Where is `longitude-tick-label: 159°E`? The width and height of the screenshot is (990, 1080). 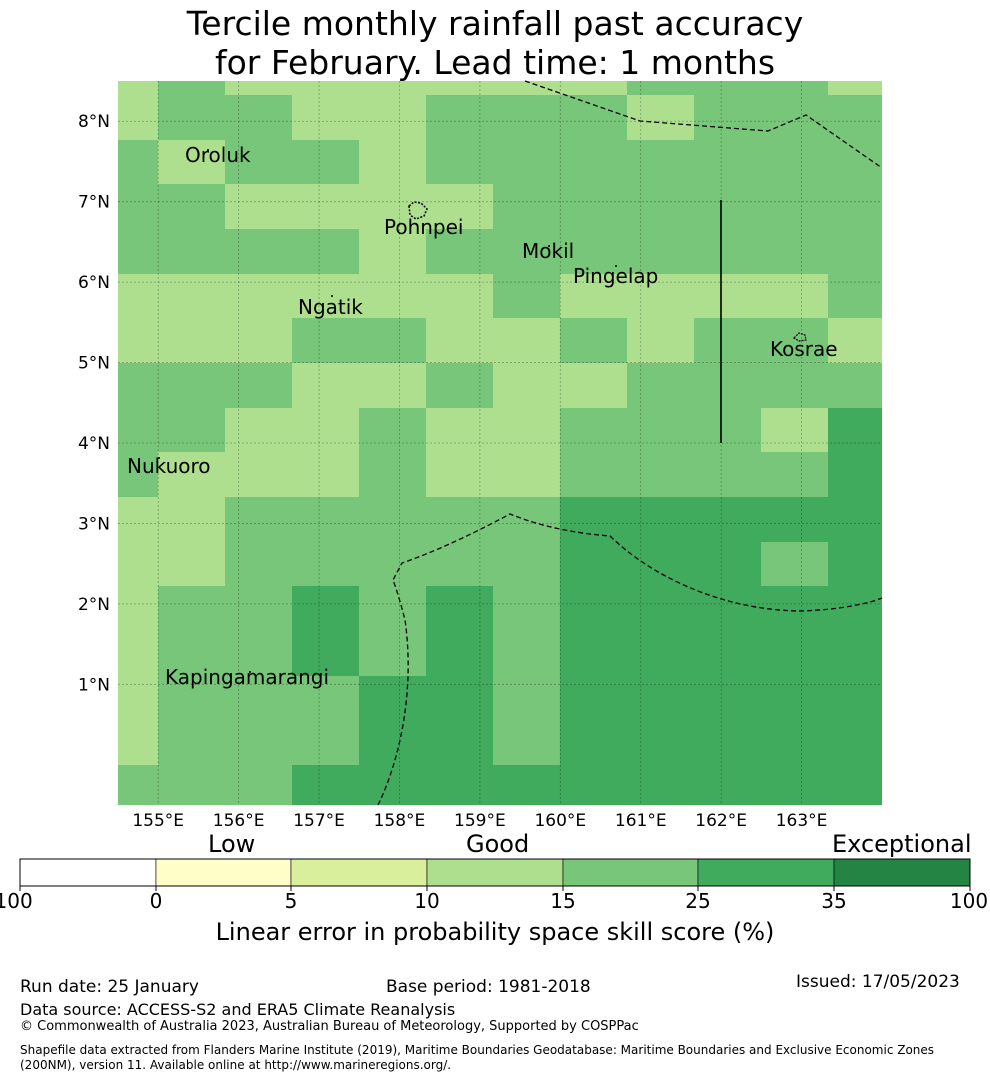
longitude-tick-label: 159°E is located at coordinates (480, 821).